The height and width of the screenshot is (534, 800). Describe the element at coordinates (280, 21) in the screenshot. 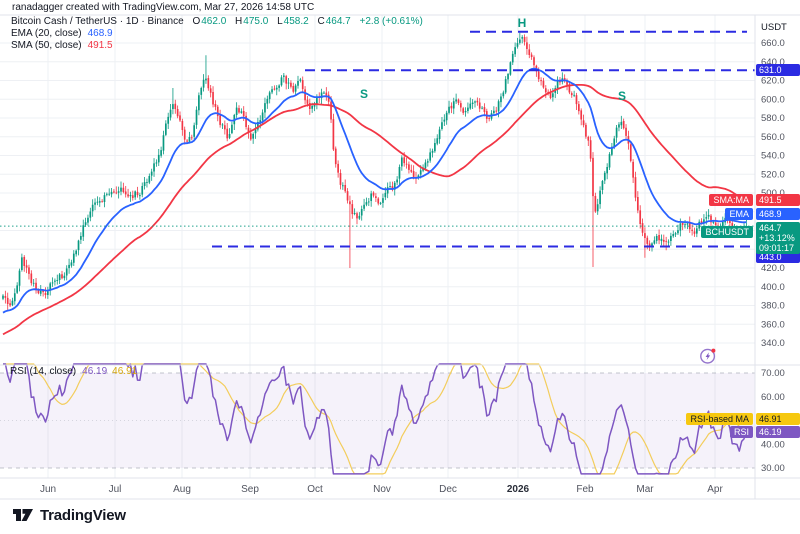

I see `low-label: L` at that location.